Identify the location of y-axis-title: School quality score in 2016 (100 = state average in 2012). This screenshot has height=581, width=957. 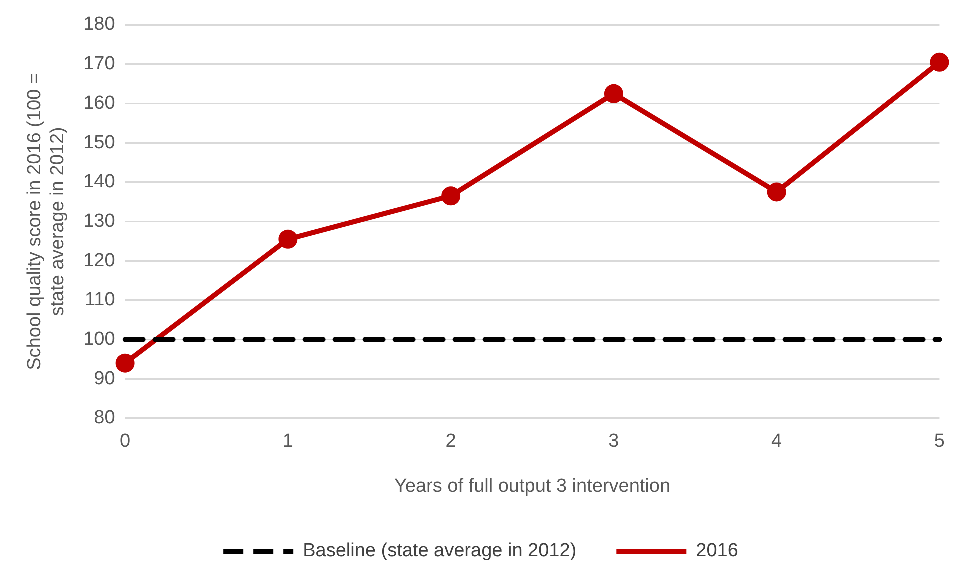
(46, 221).